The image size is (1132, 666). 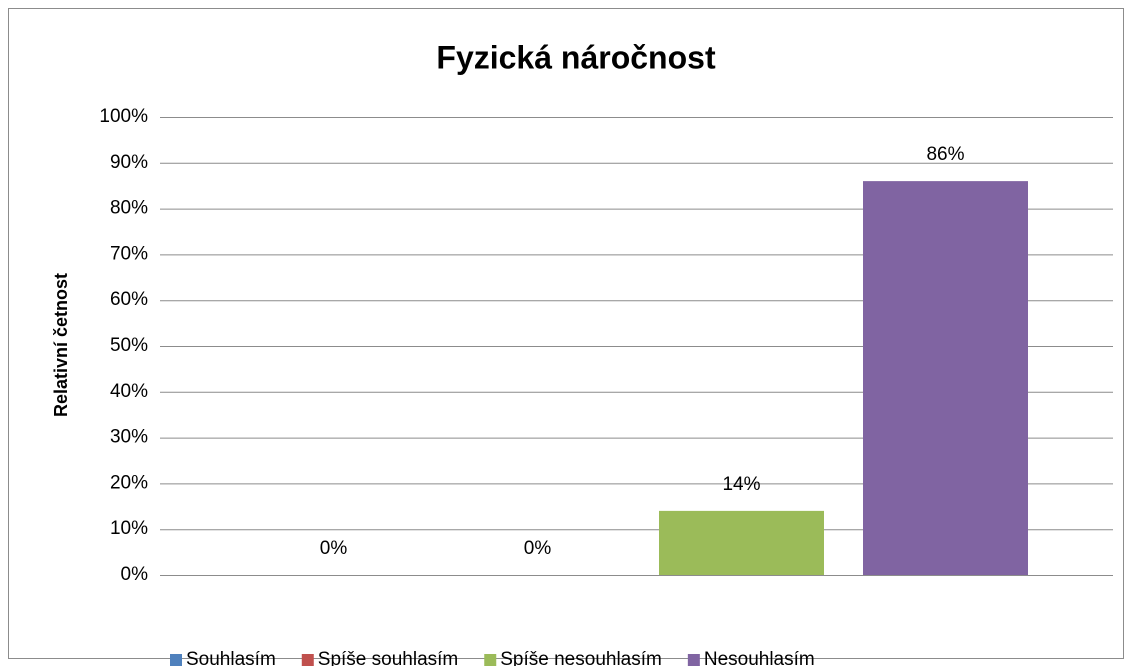 What do you see at coordinates (129, 482) in the screenshot?
I see `y-tick-label: 20%` at bounding box center [129, 482].